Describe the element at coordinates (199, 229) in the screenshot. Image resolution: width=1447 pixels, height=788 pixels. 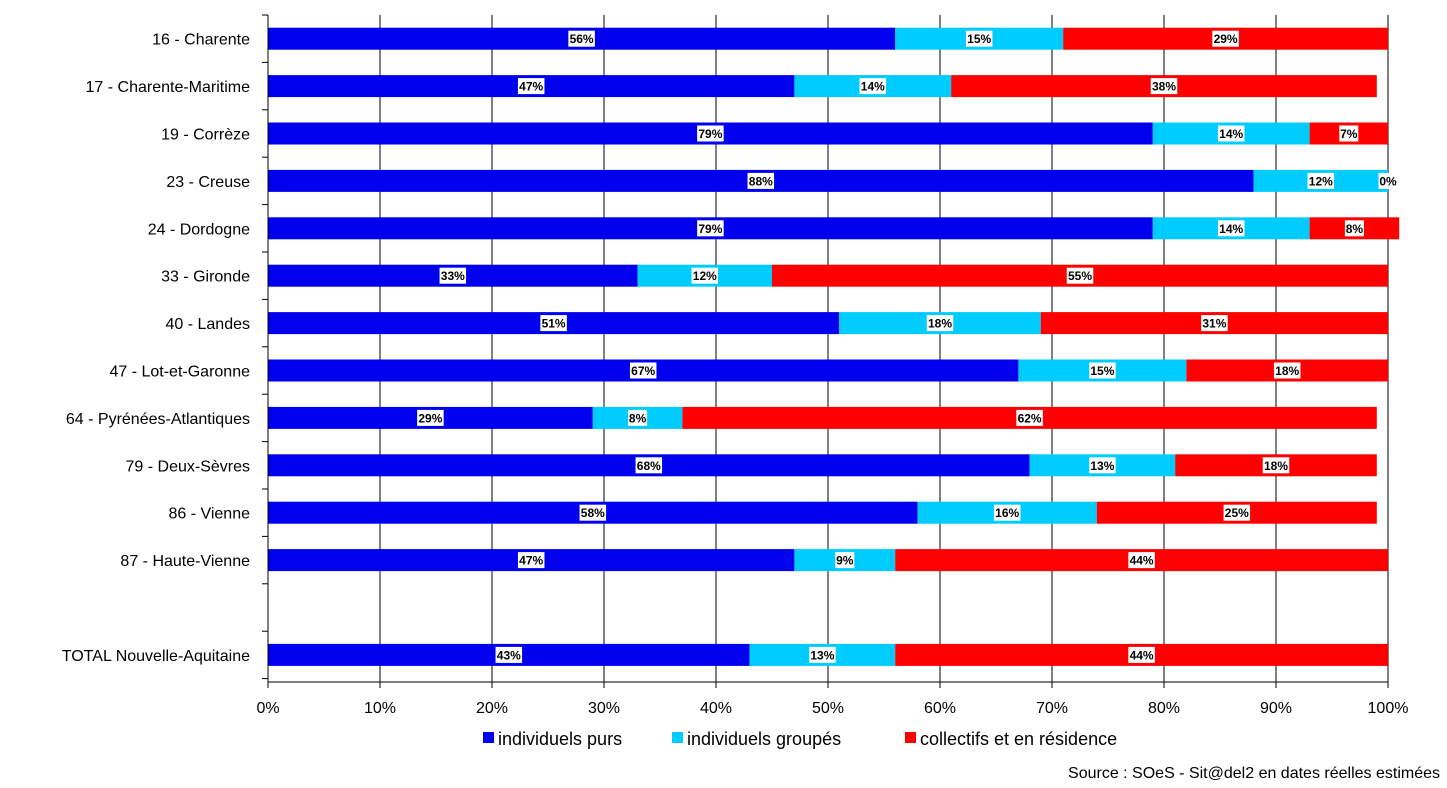
I see `category-label: 24 - Dordogne` at that location.